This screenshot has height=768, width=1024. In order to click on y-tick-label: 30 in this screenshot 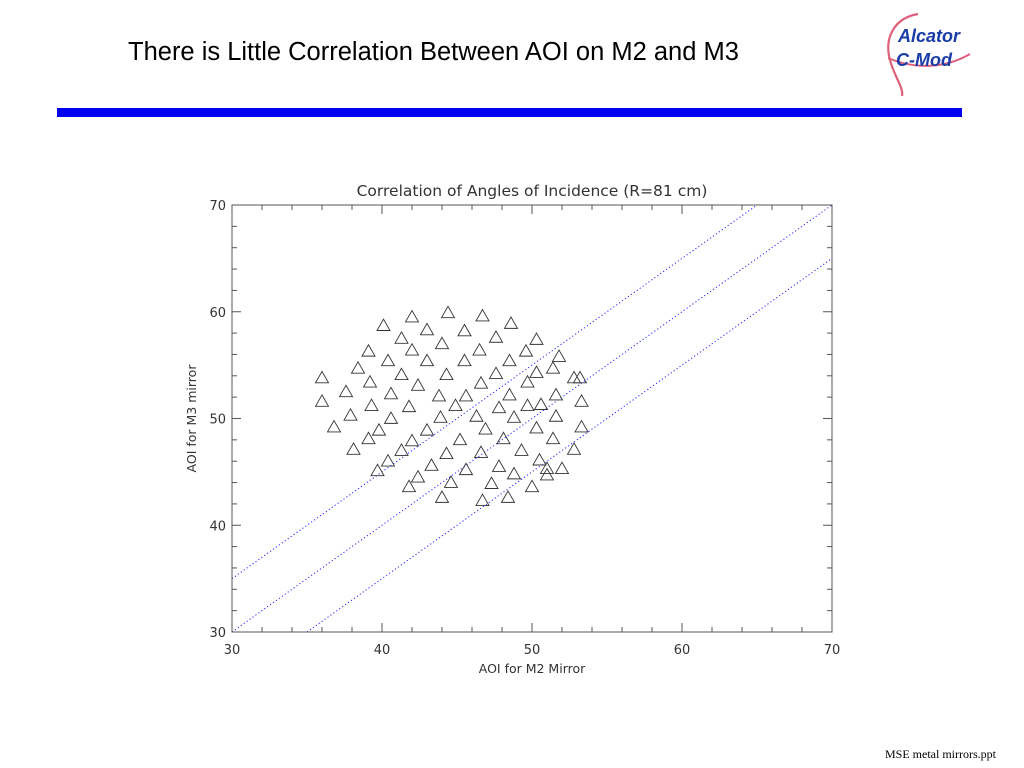, I will do `click(217, 633)`.